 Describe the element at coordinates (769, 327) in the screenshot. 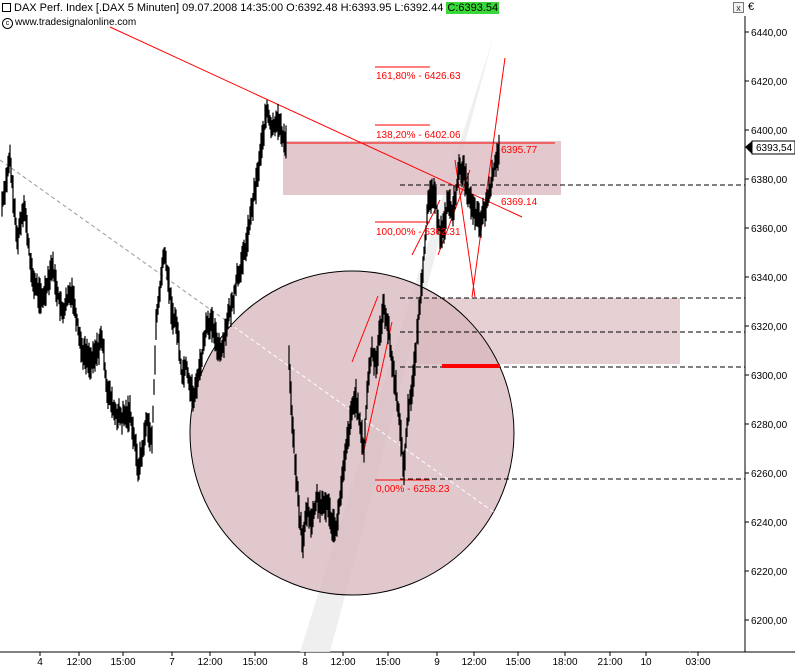

I see `y-tick-label: 6320,00` at that location.